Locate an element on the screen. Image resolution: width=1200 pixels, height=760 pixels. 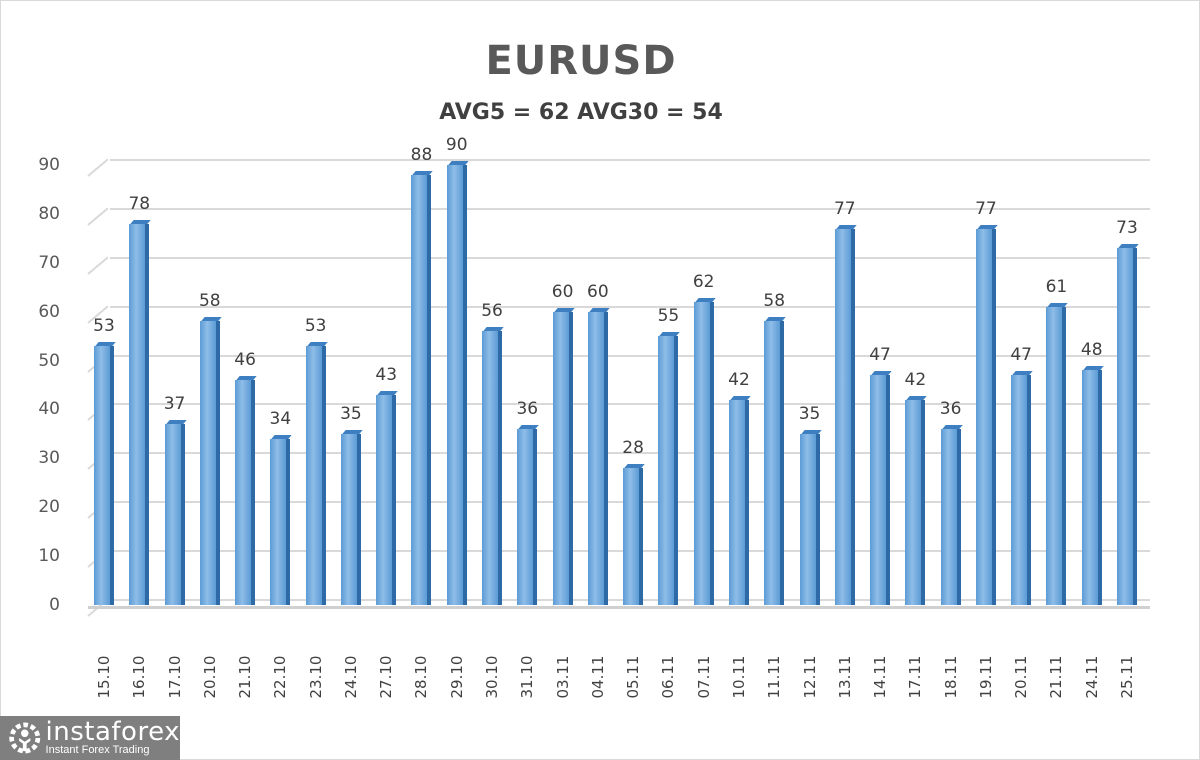
y-tick-label: 20 is located at coordinates (49, 507).